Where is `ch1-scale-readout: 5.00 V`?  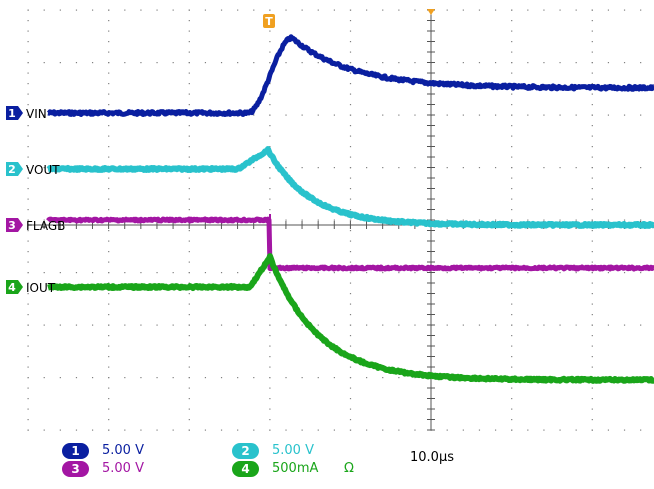 ch1-scale-readout: 5.00 V is located at coordinates (123, 450).